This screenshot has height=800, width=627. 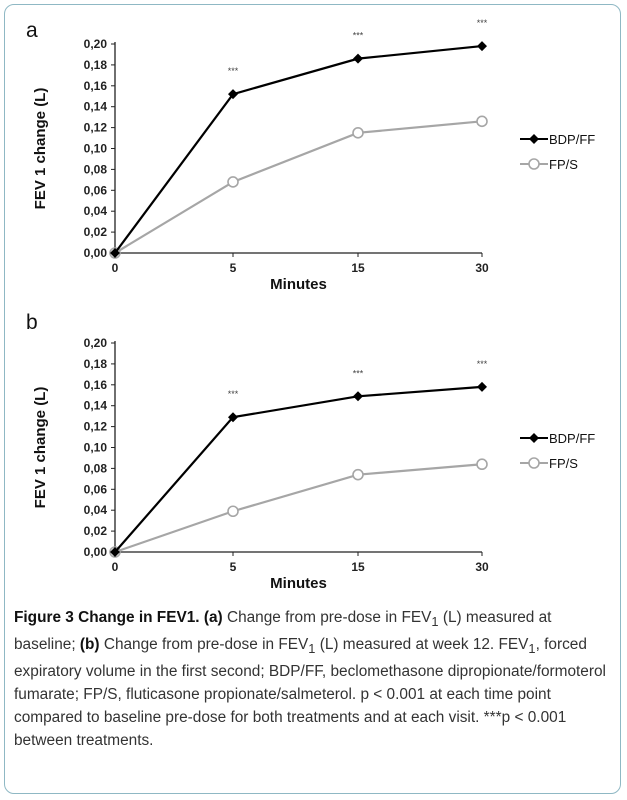 What do you see at coordinates (32, 322) in the screenshot?
I see `panel-label: b` at bounding box center [32, 322].